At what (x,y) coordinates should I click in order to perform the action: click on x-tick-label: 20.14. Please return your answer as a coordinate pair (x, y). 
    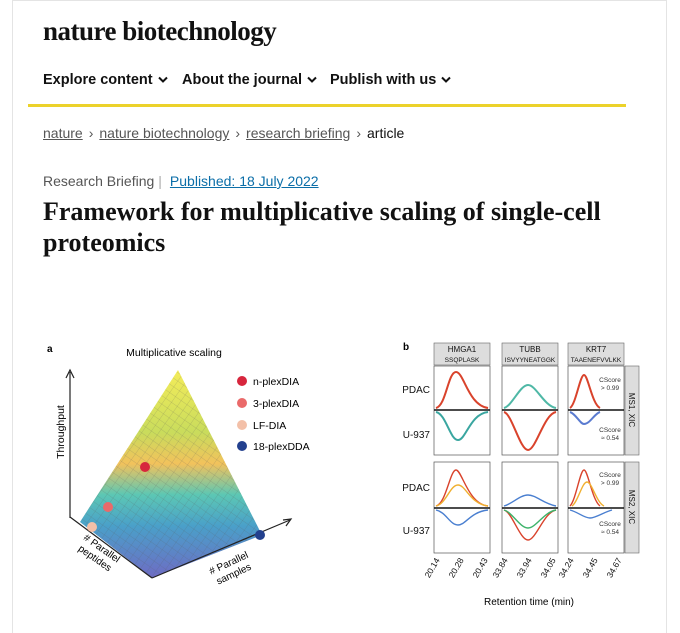
    Looking at the image, I should click on (431, 568).